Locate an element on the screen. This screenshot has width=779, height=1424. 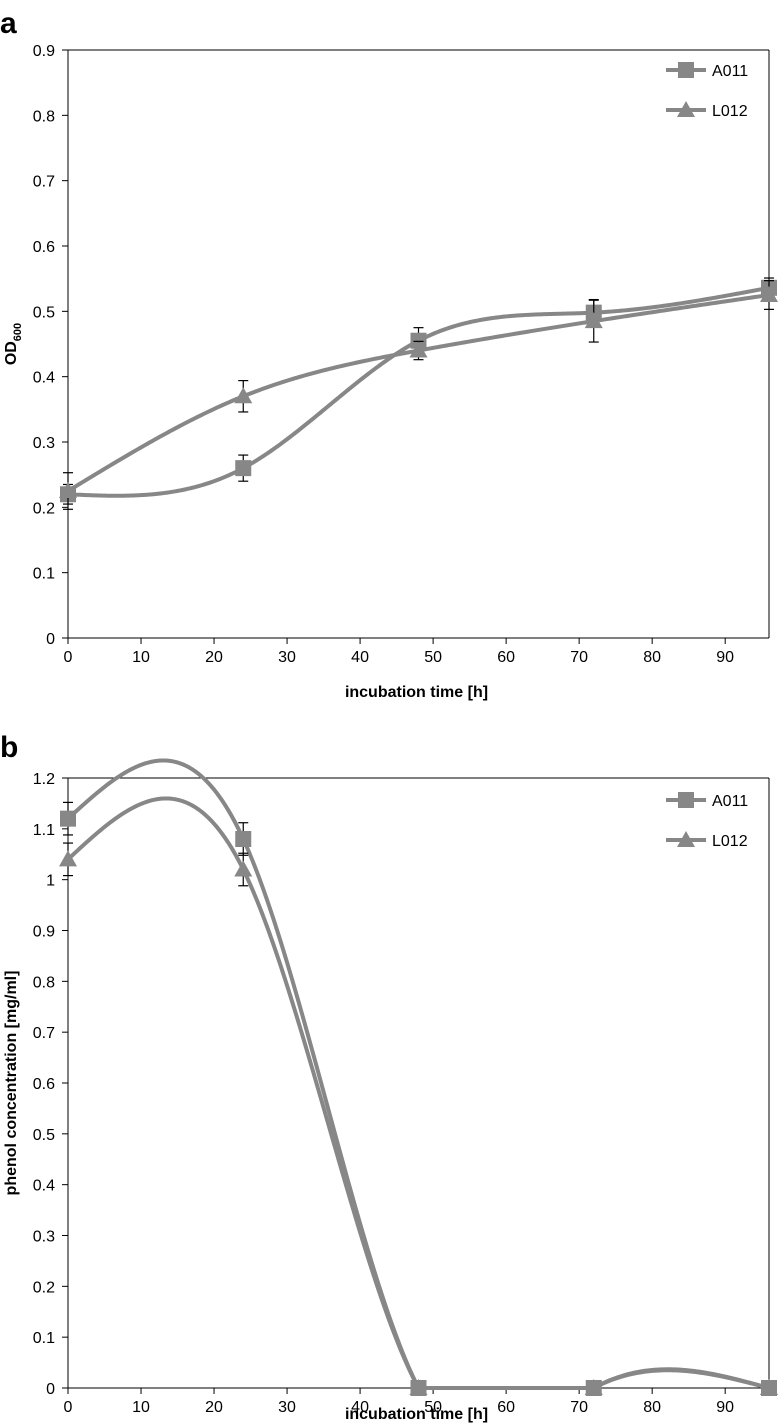
panel-letter: a is located at coordinates (8, 23).